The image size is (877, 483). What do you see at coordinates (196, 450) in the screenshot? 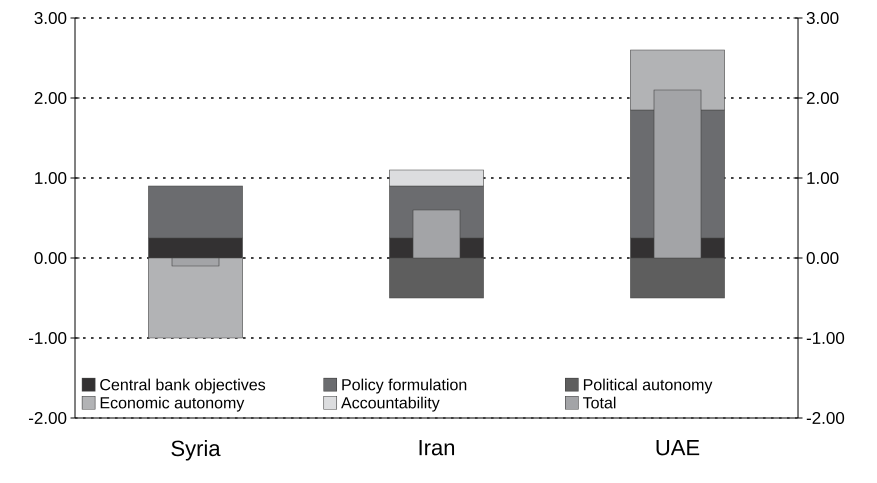
I see `x-tick-label: Syria` at bounding box center [196, 450].